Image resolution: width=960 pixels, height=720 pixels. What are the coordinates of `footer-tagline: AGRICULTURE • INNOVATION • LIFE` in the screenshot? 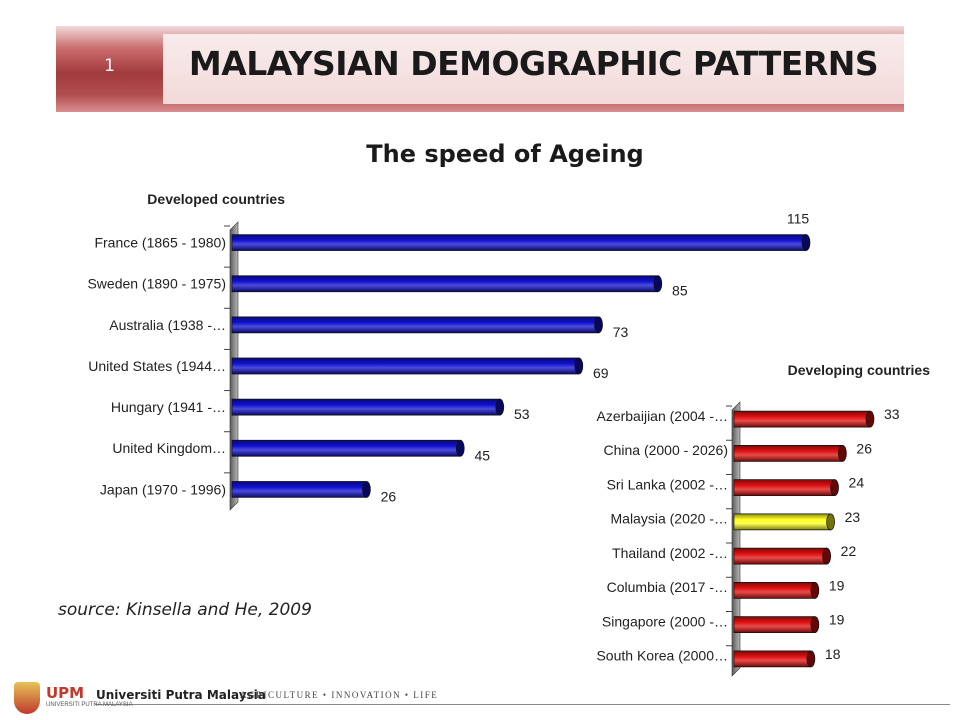 It's located at (339, 695).